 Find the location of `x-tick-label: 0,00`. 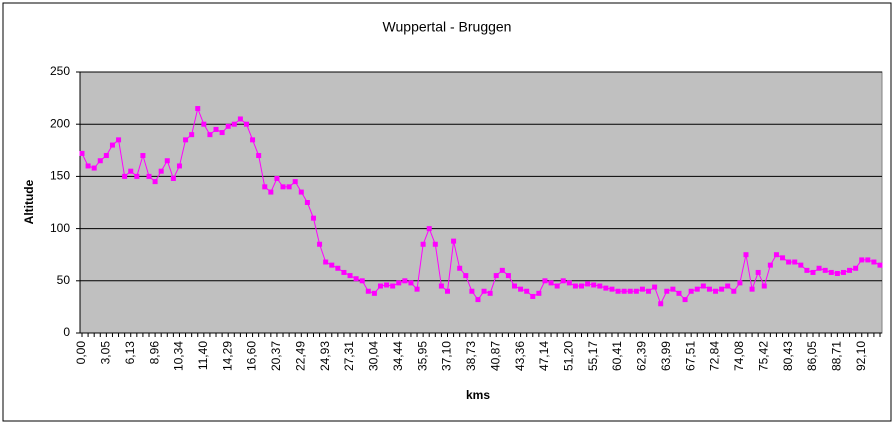

x-tick-label: 0,00 is located at coordinates (81, 353).